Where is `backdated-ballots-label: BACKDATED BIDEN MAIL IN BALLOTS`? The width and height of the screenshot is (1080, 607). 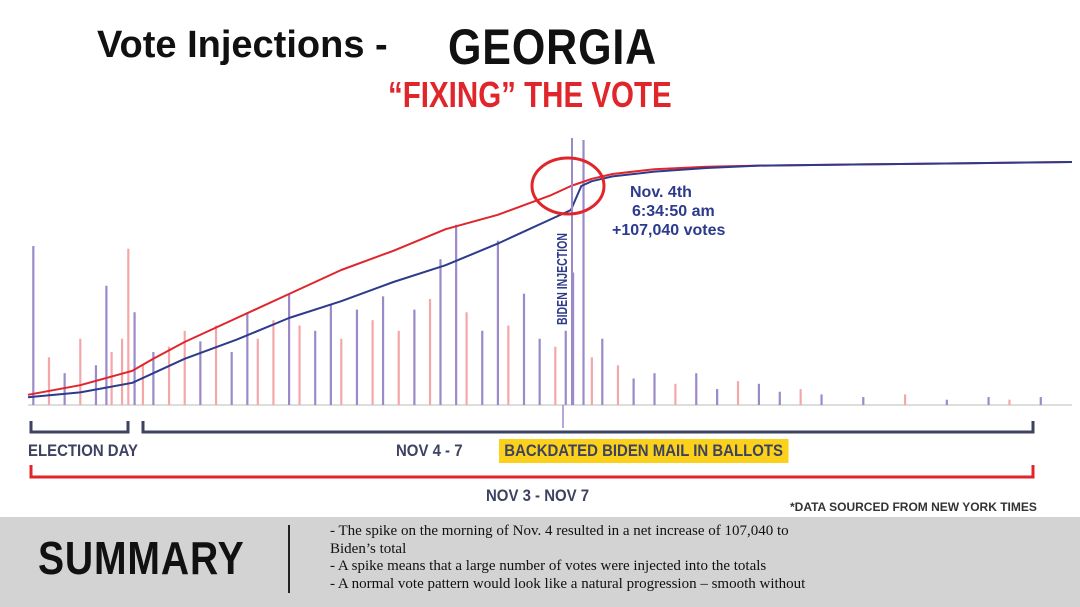 backdated-ballots-label: BACKDATED BIDEN MAIL IN BALLOTS is located at coordinates (644, 451).